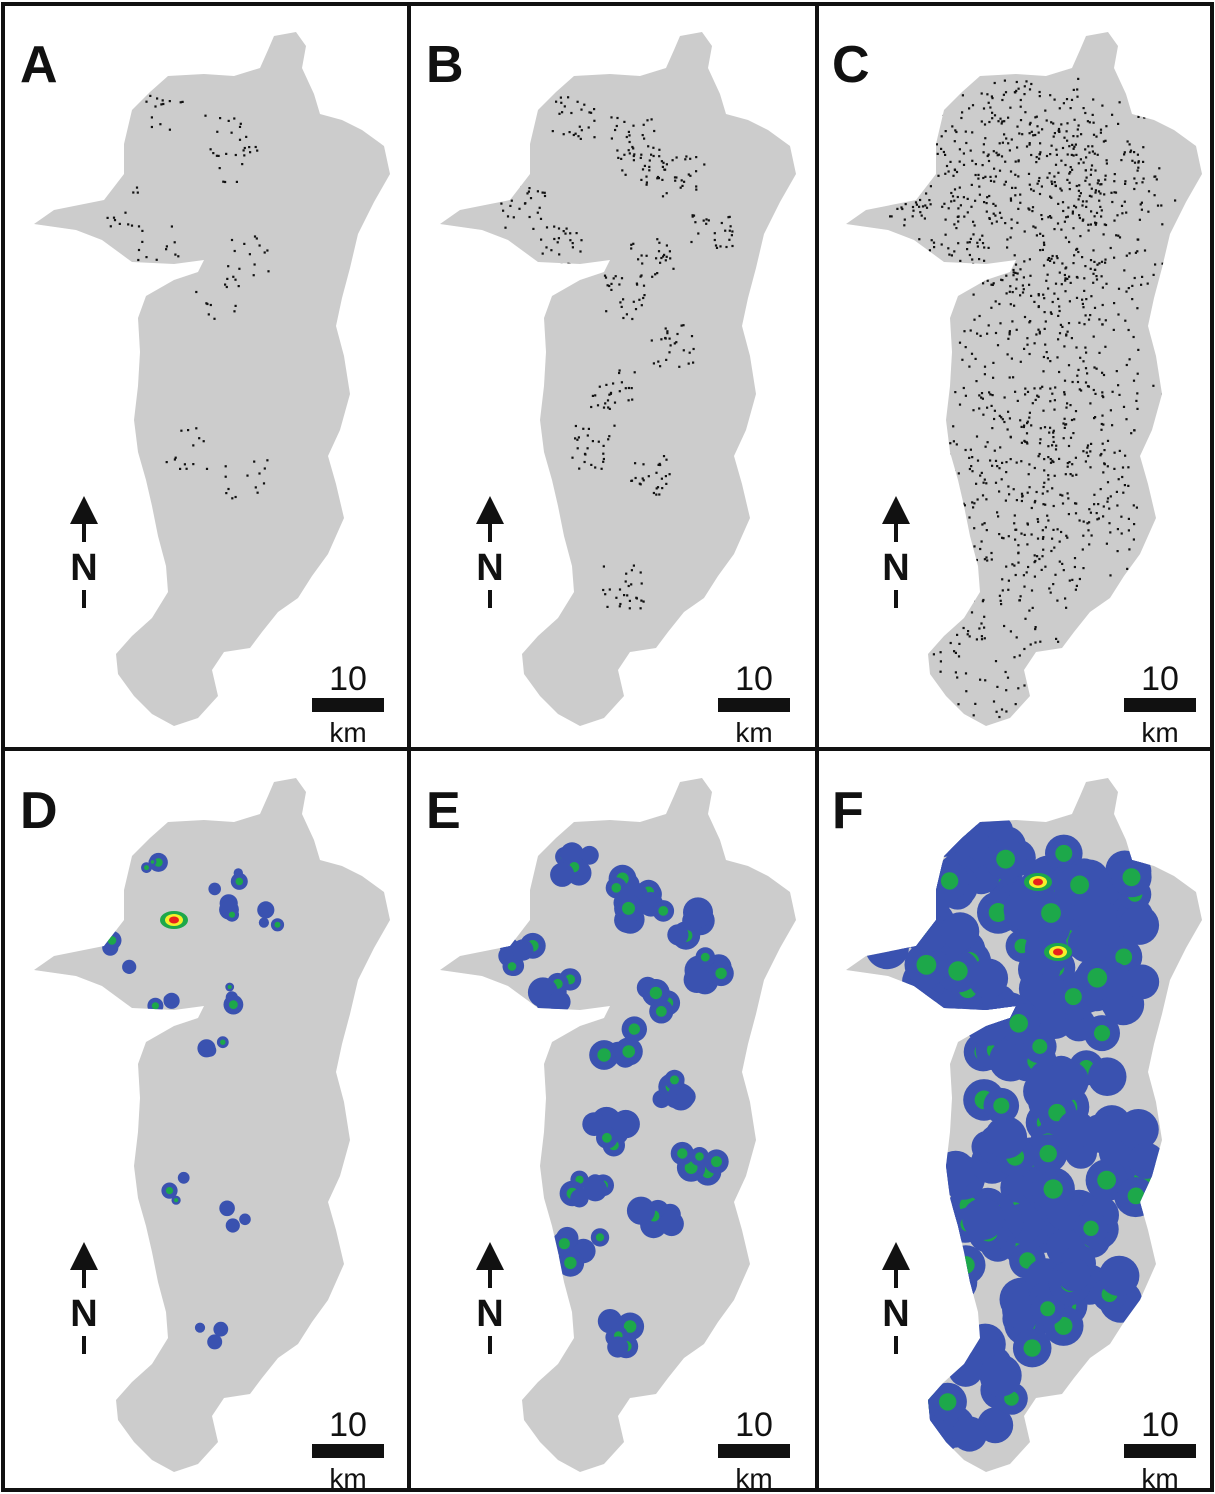 The image size is (1215, 1494). I want to click on scale-unit: km, so click(347, 732).